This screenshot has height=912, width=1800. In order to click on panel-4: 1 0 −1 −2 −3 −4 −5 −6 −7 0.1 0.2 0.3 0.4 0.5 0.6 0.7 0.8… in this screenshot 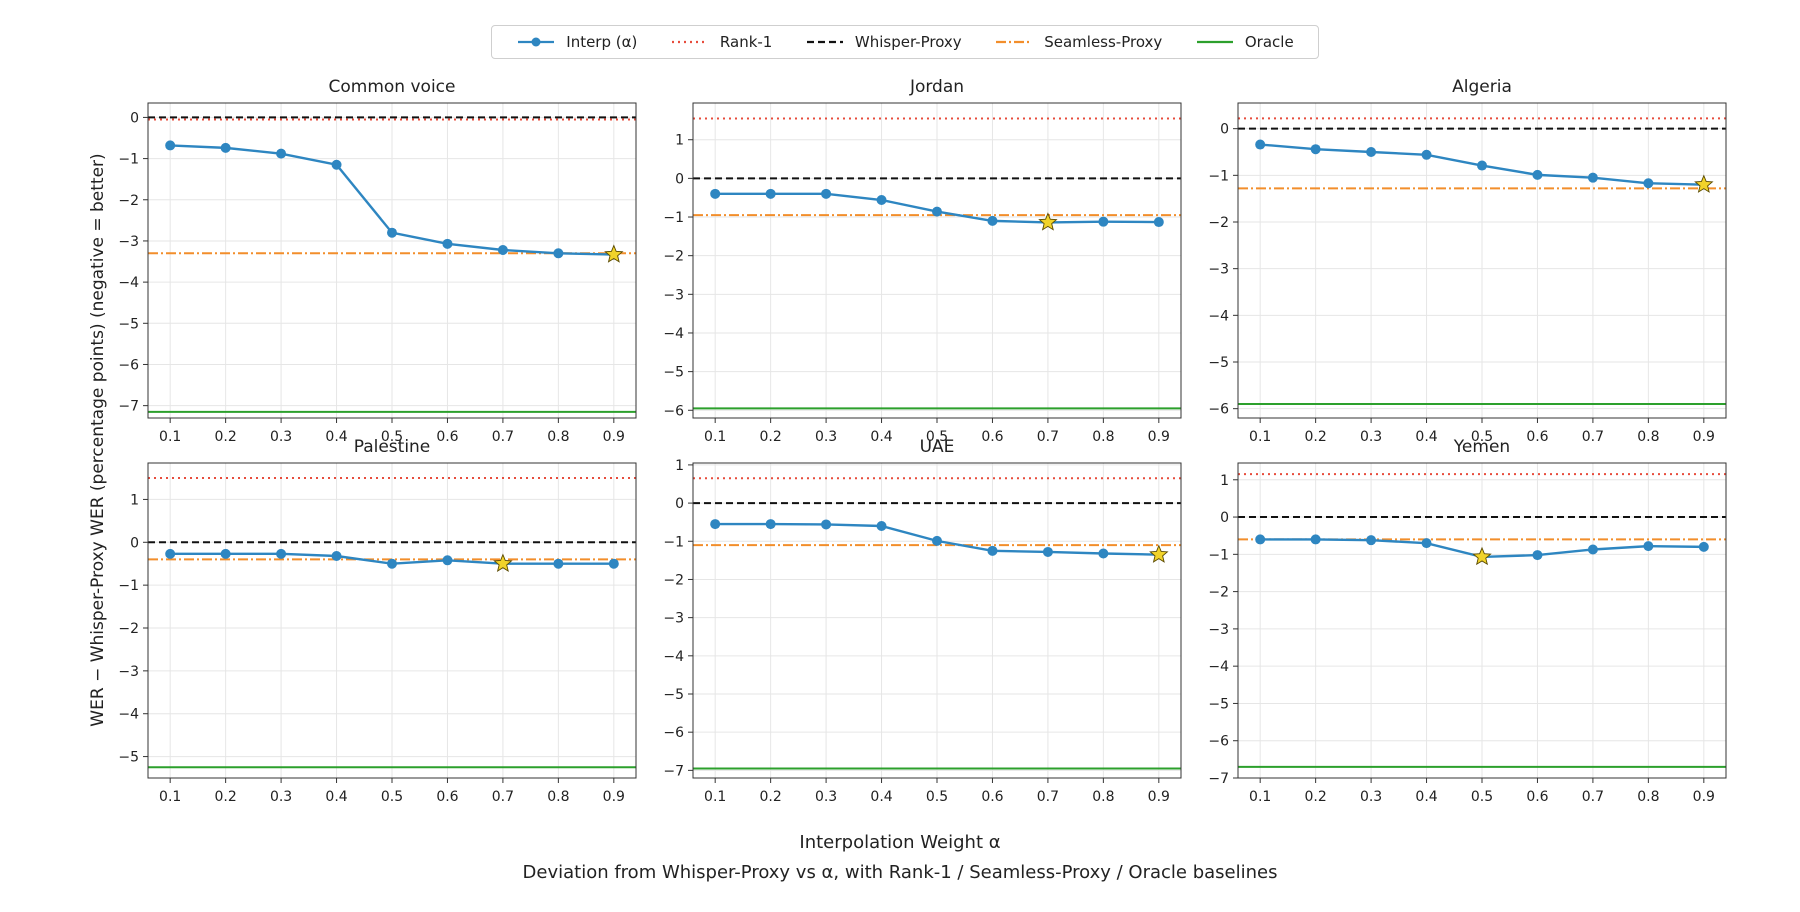, I will do `click(922, 621)`.